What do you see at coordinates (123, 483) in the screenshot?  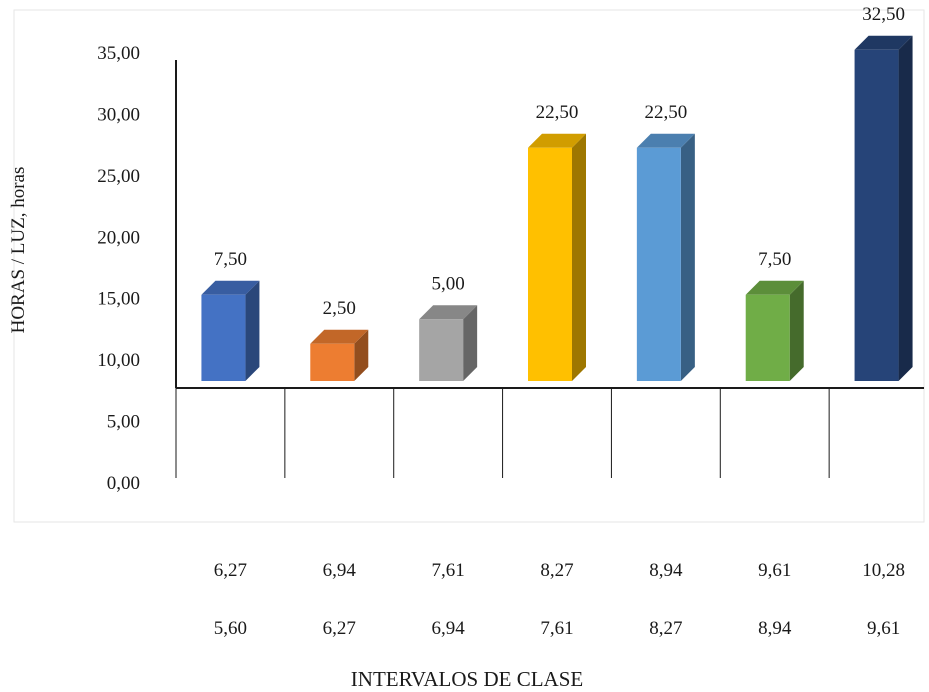 I see `y-tick-label: 0,00` at bounding box center [123, 483].